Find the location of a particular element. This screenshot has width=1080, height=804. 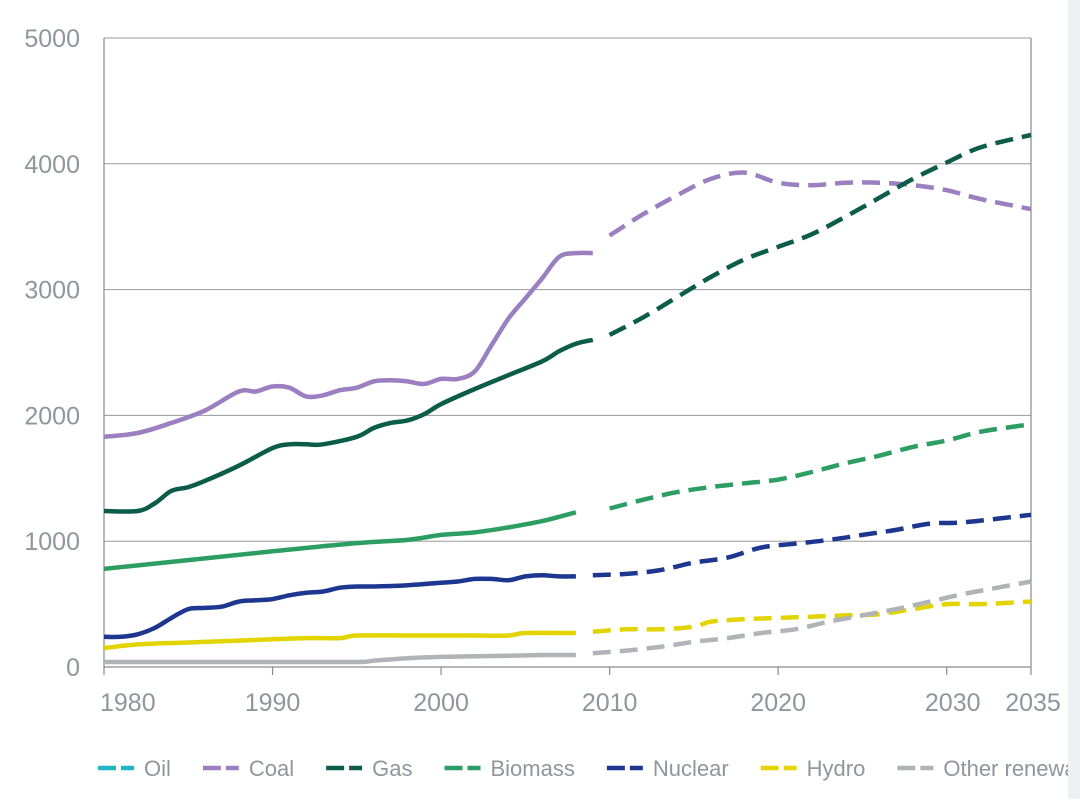

legend-label-biomass: Biomass is located at coordinates (533, 768).